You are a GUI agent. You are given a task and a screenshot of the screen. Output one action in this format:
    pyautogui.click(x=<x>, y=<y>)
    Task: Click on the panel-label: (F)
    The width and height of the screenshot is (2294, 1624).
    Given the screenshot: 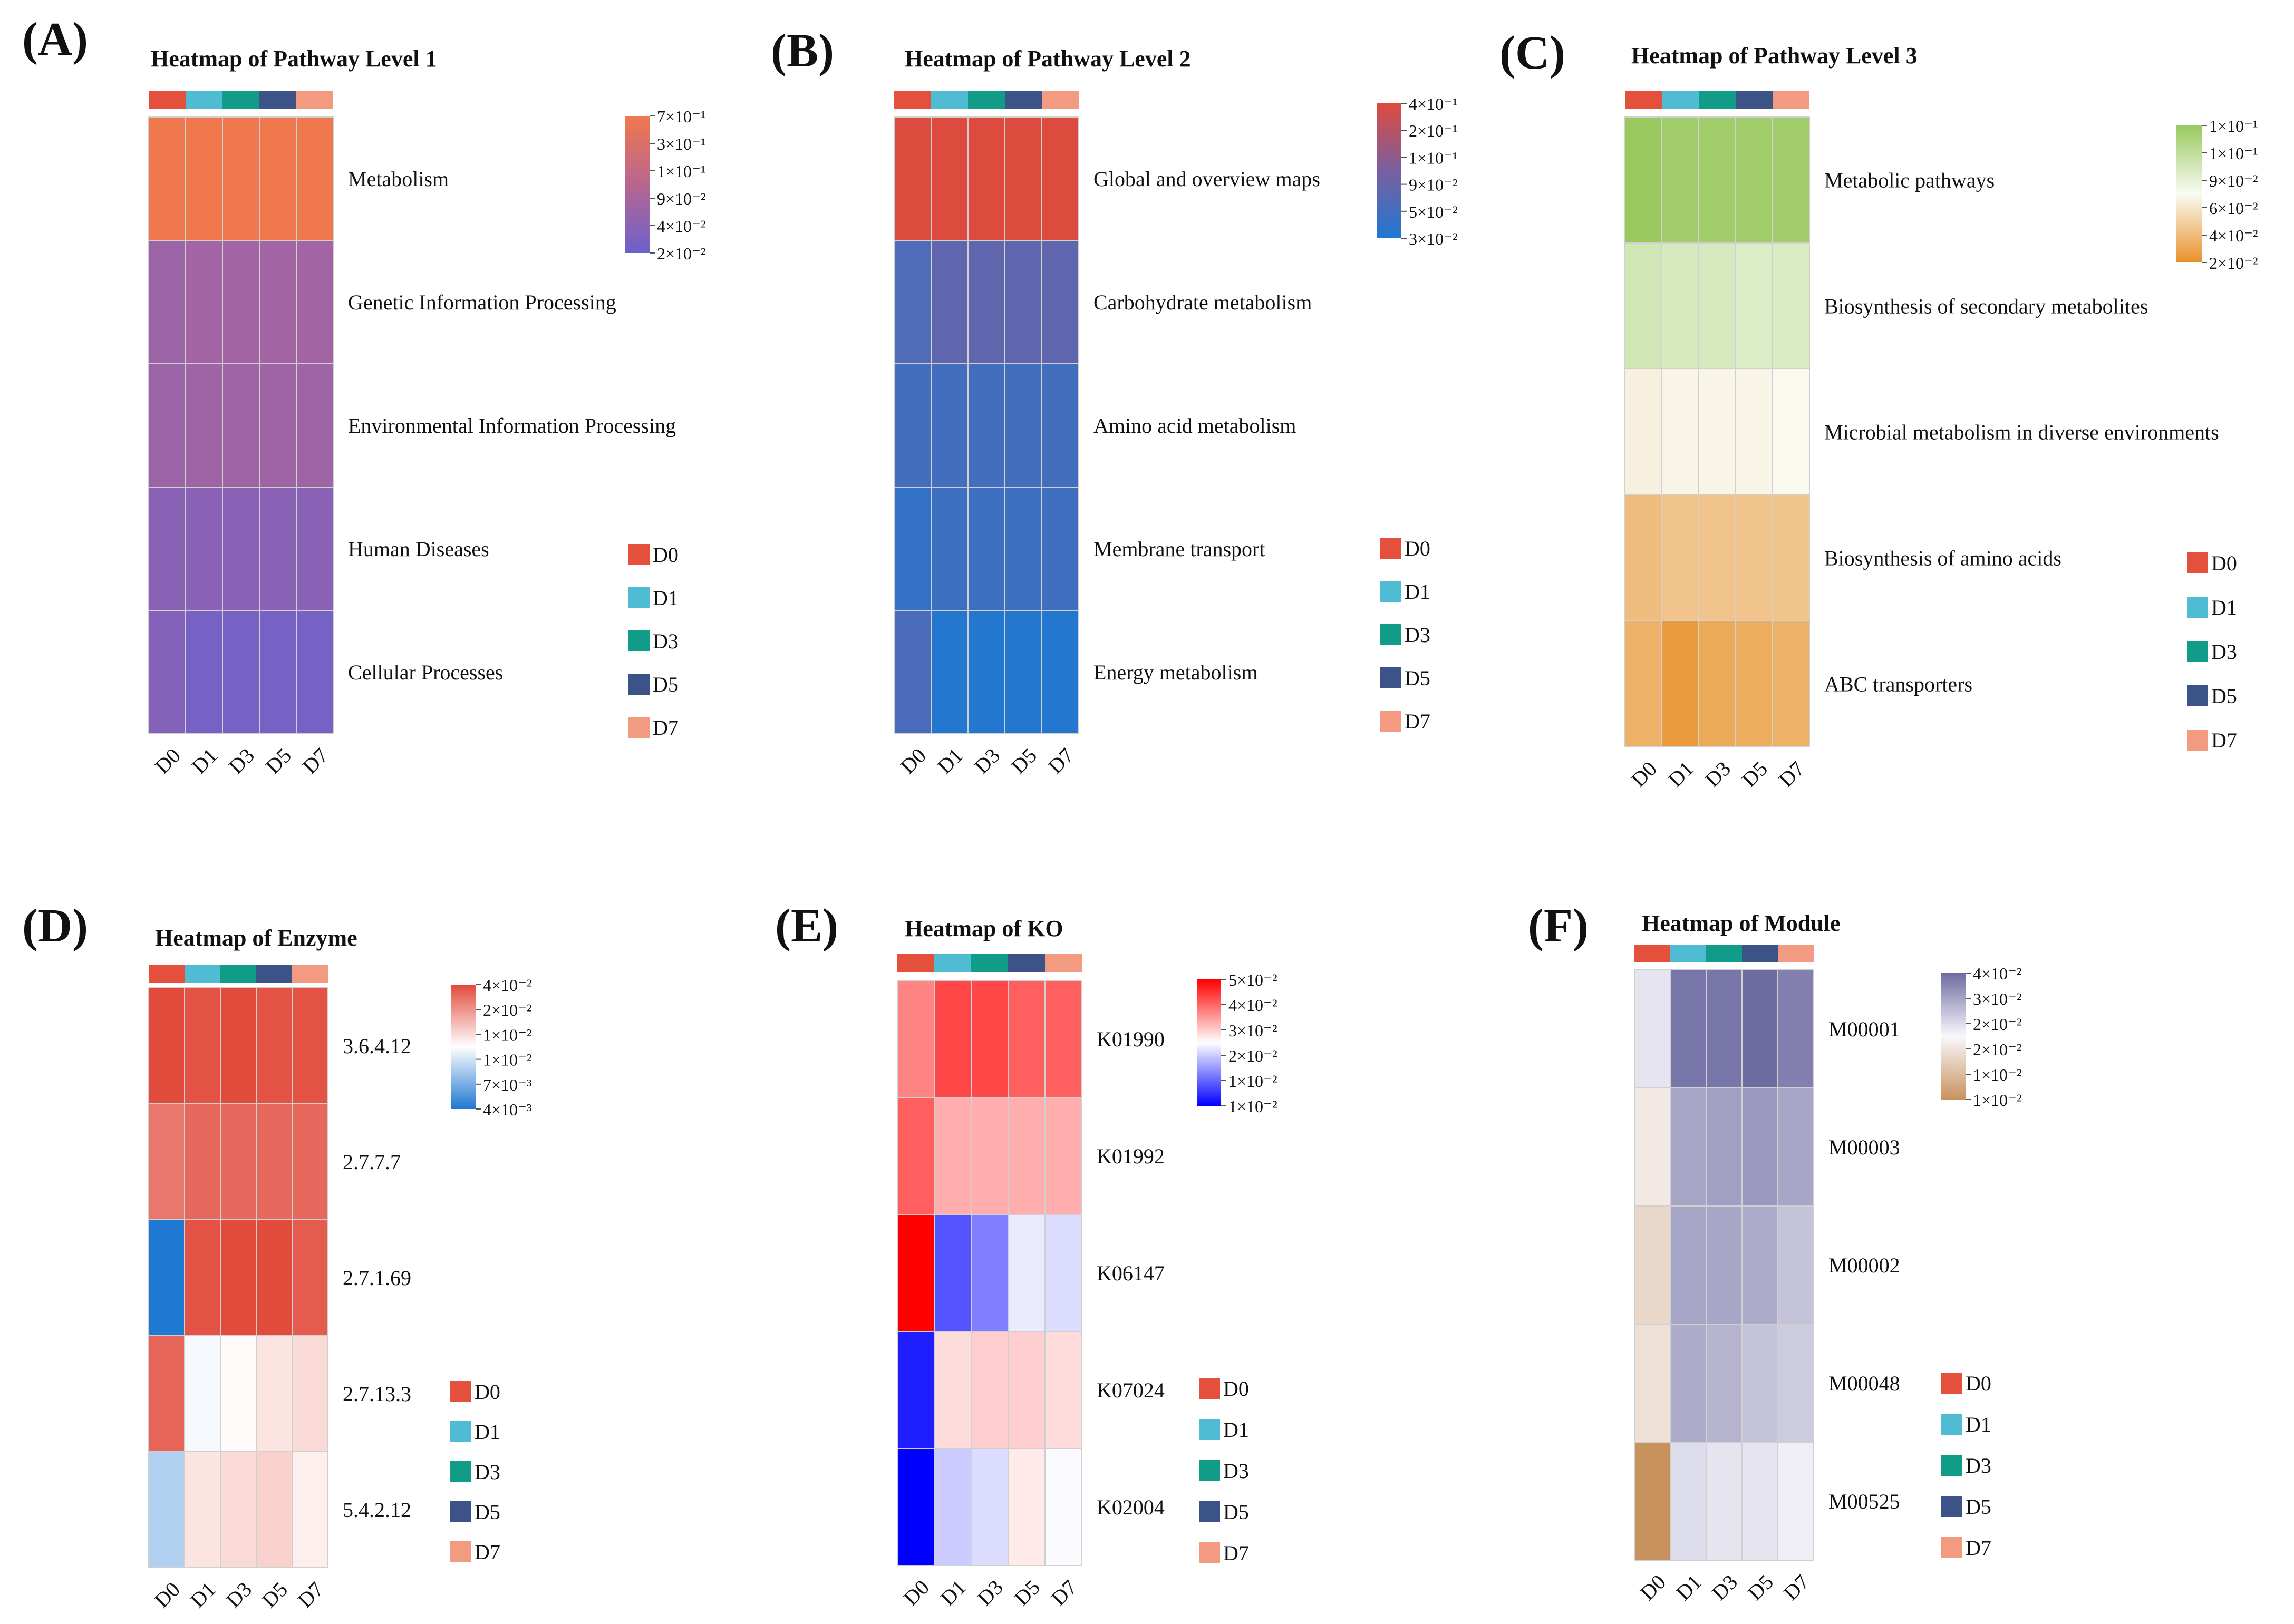 What is the action you would take?
    pyautogui.click(x=1559, y=926)
    